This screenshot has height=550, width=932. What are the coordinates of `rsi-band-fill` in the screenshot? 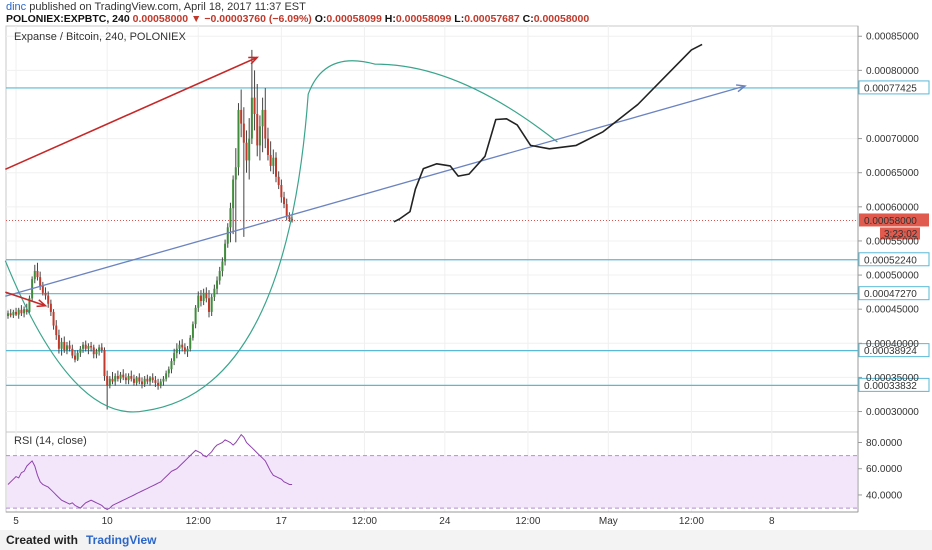 It's located at (432, 482).